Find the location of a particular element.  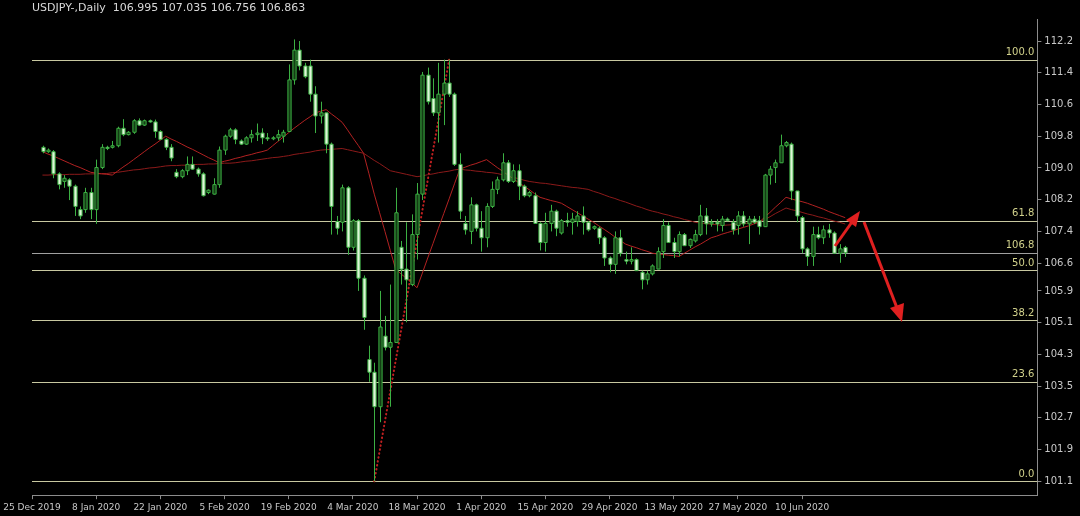

y-tick-label: 106.6 is located at coordinates (1059, 262).